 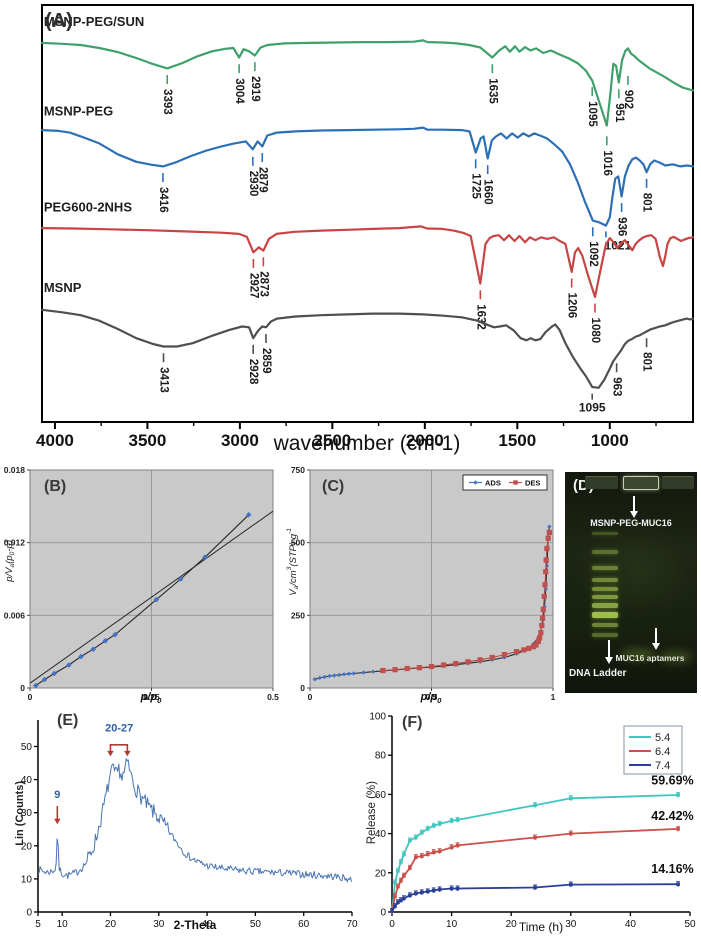 I want to click on svg-text: 3416, so click(x=163, y=200).